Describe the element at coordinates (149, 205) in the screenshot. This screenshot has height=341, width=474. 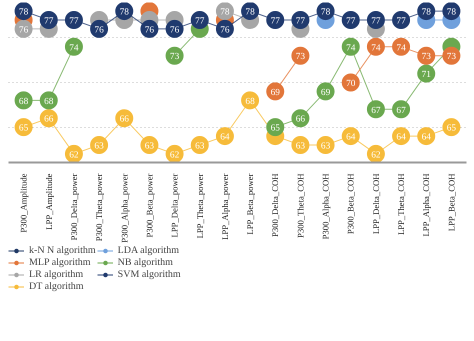
I see `x-tick-label: P300_Beta_power` at that location.